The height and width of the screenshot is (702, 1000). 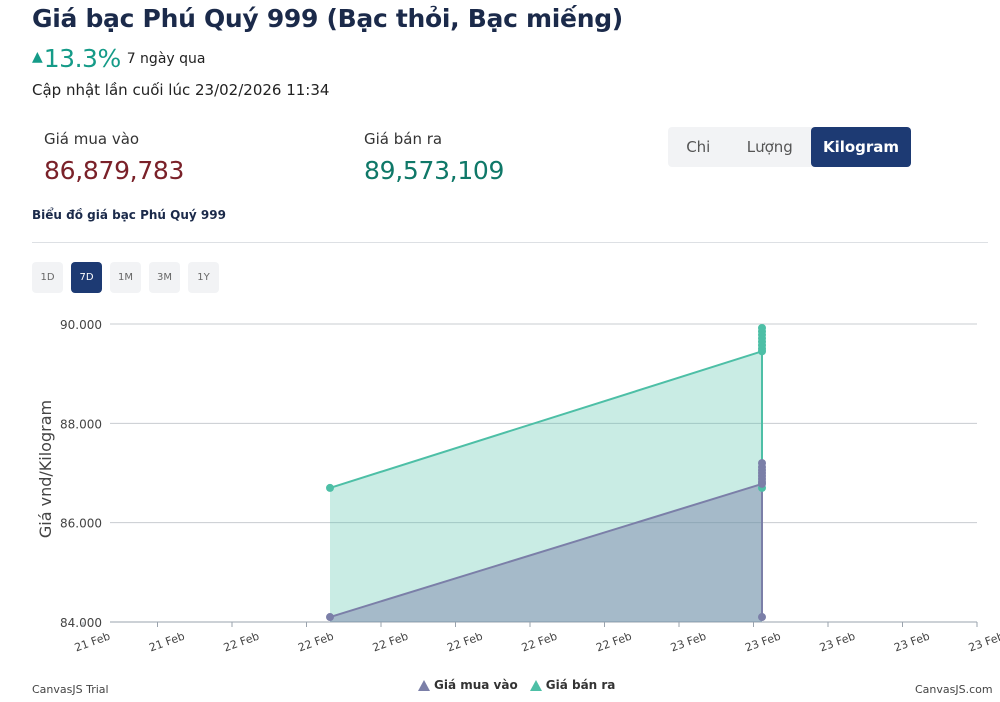 I want to click on range-selector: 1D 7D 1M 3M 1Y, so click(x=125, y=277).